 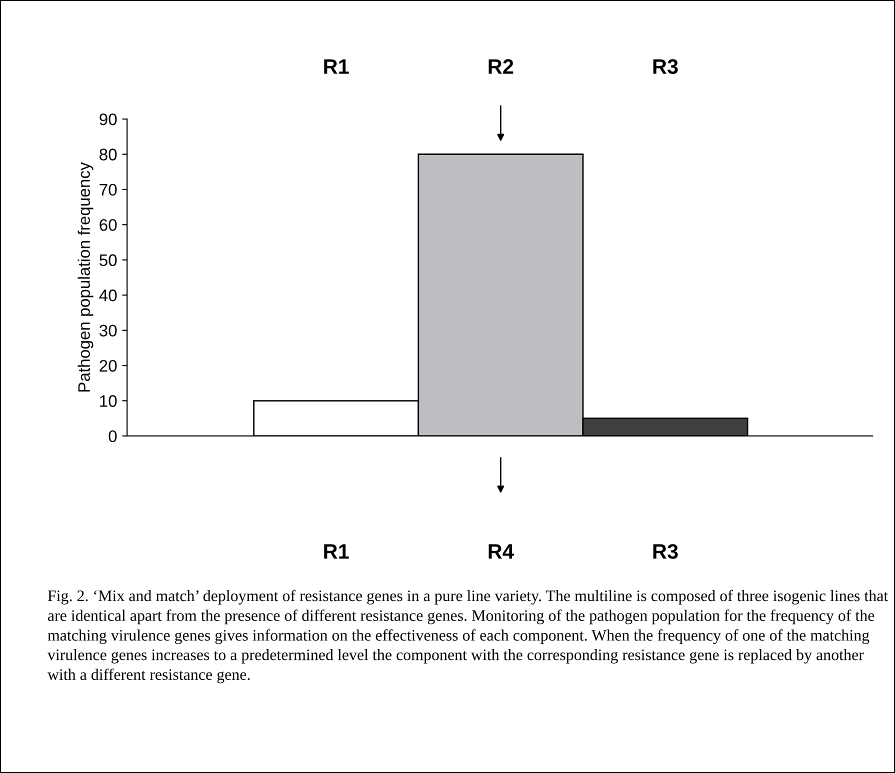 What do you see at coordinates (108, 366) in the screenshot?
I see `y-tick-label: 20` at bounding box center [108, 366].